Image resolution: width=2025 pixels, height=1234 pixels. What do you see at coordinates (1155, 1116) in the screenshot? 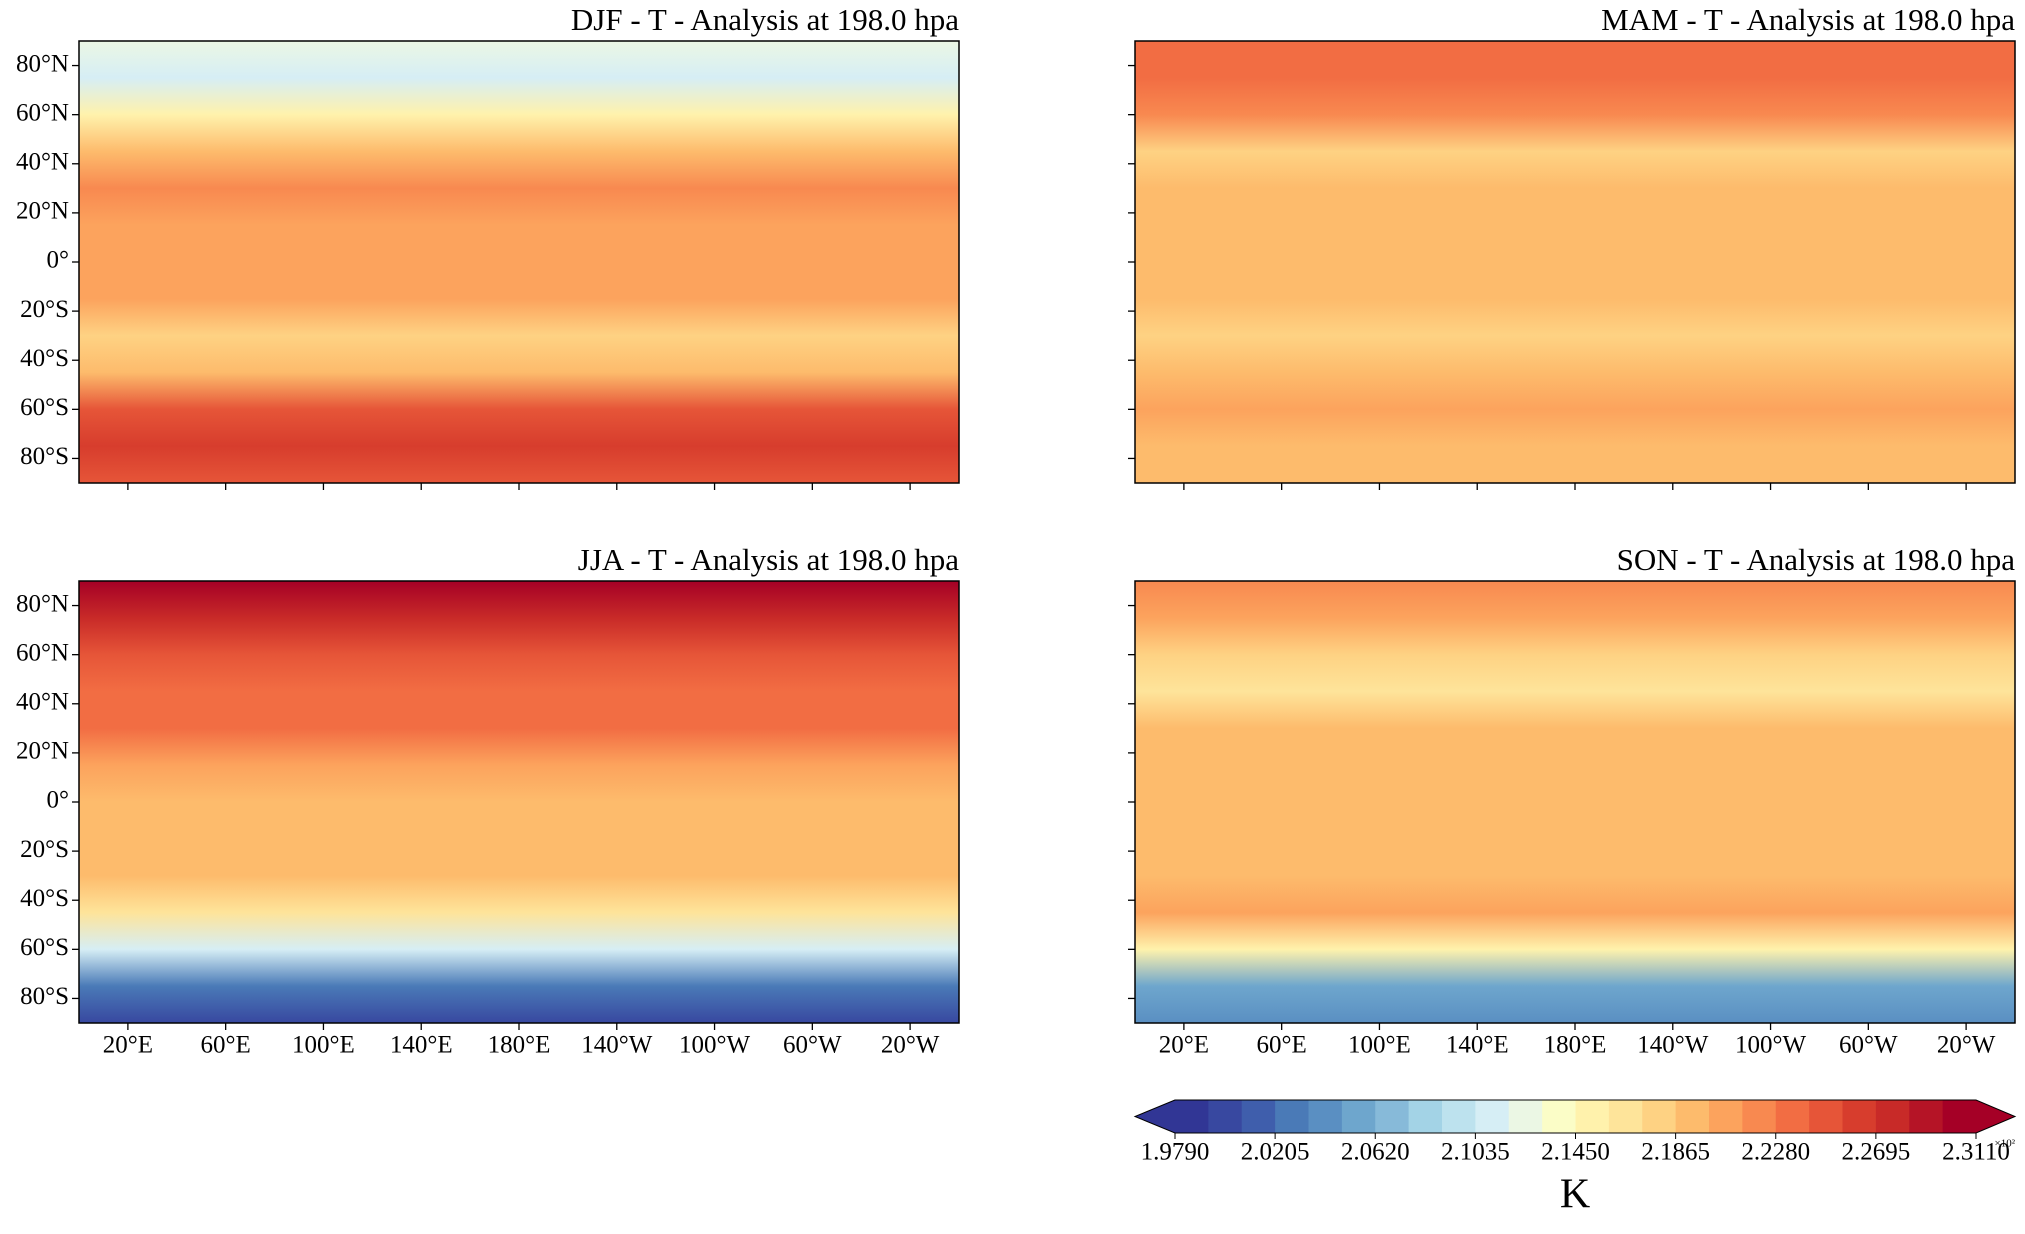
I see `colorbar-extend-low` at bounding box center [1155, 1116].